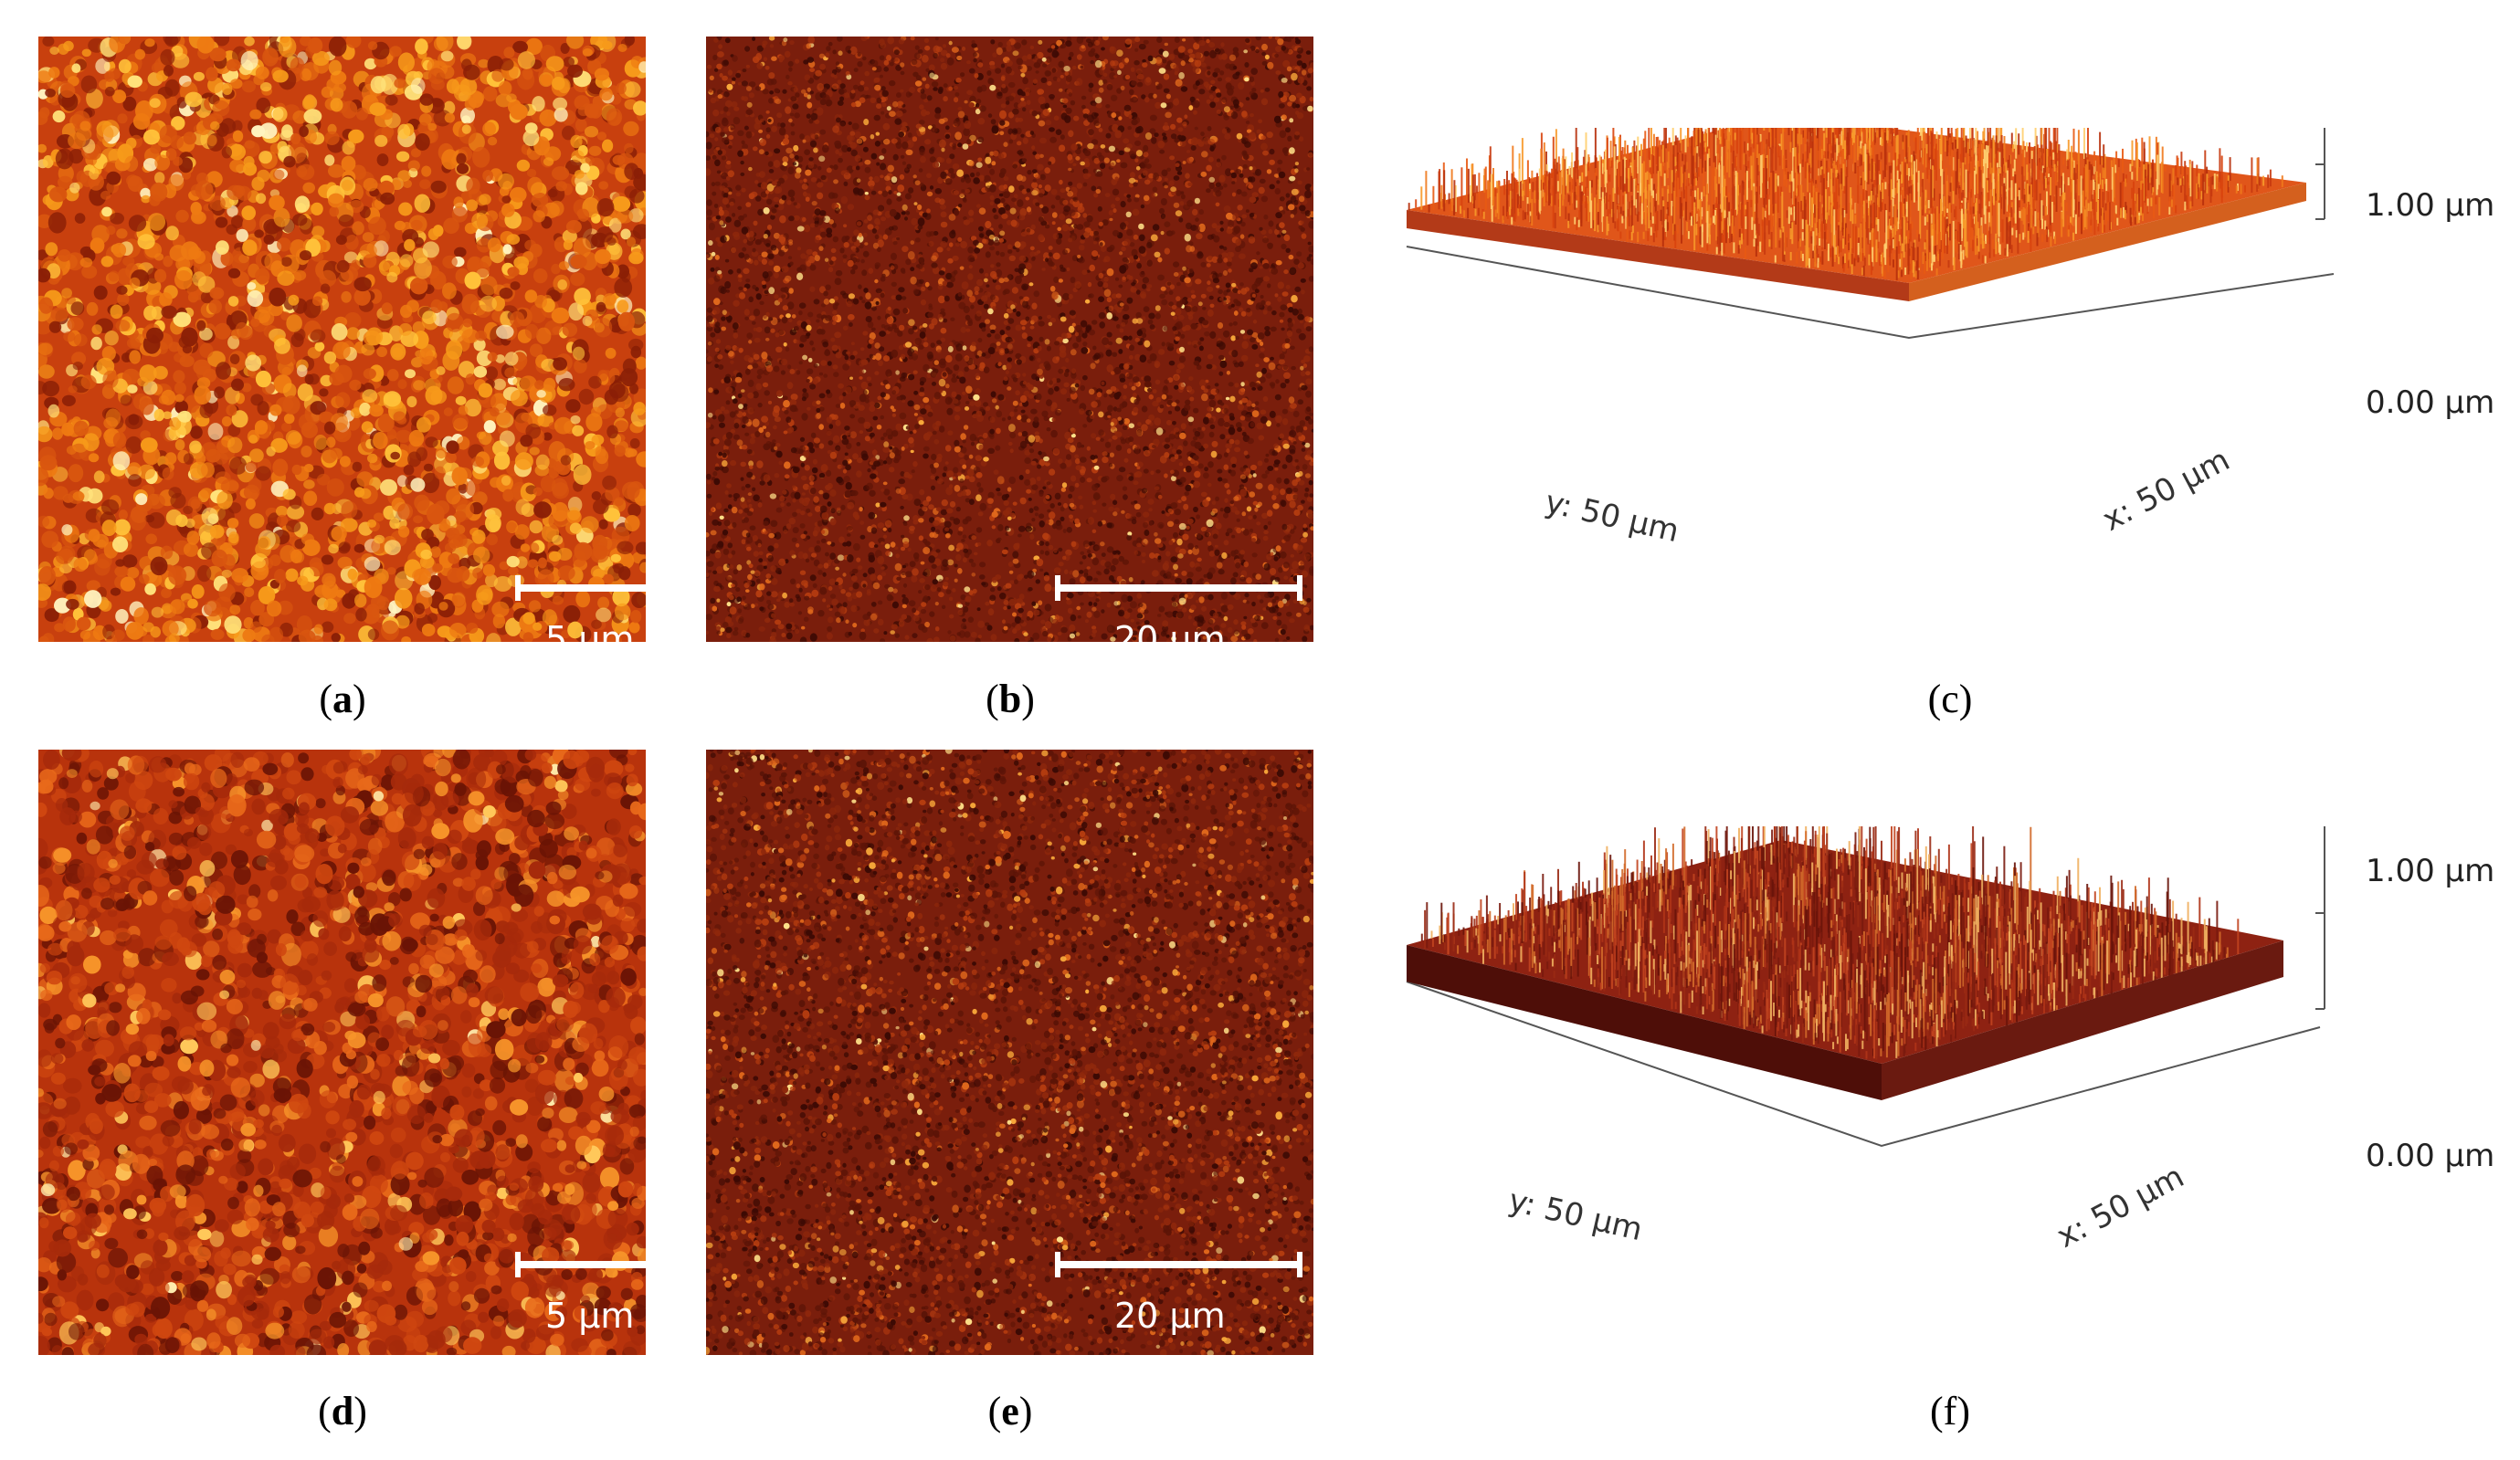 This screenshot has width=2520, height=1460. I want to click on afm-map-a: 5 µm, so click(342, 339).